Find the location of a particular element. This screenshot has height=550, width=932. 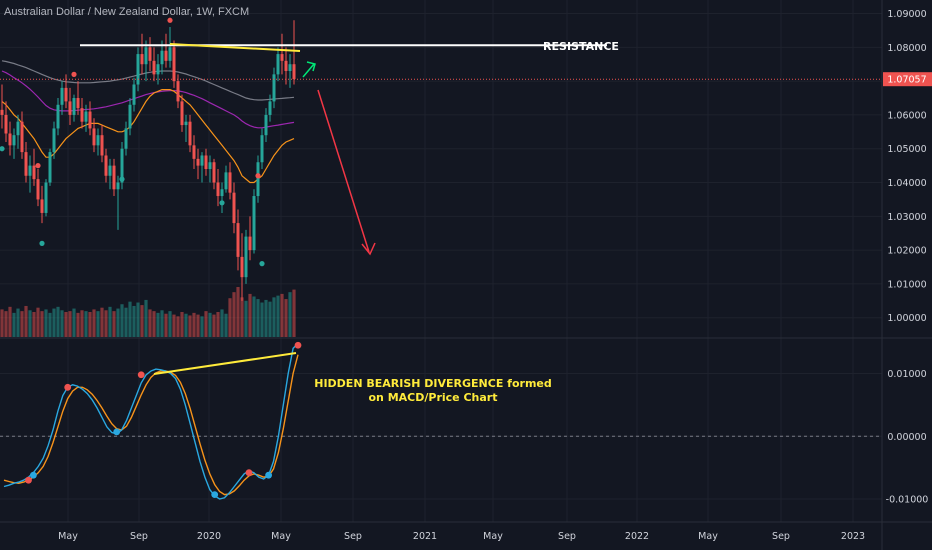

macd-axis: 0.01000 0.00000 -0.01000 is located at coordinates (907, 437).